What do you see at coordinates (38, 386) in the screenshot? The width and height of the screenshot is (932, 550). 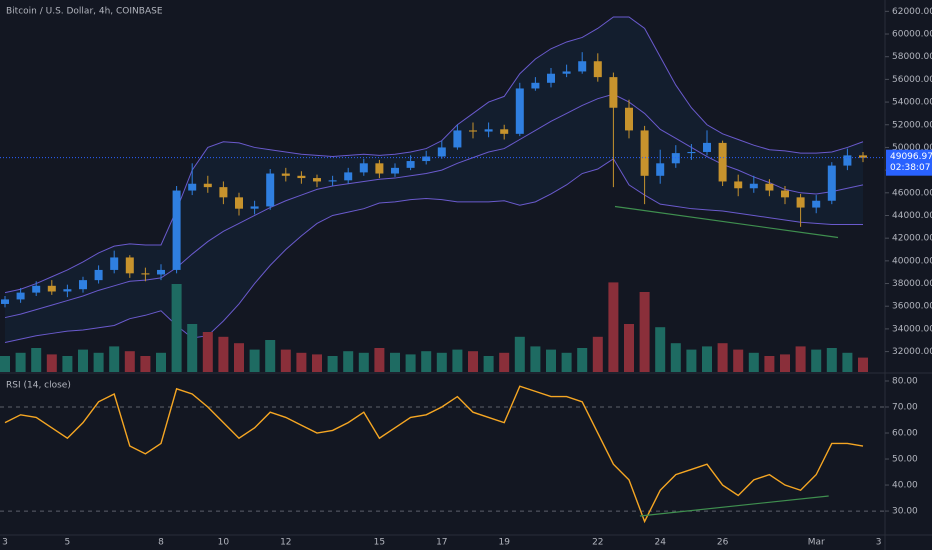 I see `indicator-title: RSI (14, close)` at bounding box center [38, 386].